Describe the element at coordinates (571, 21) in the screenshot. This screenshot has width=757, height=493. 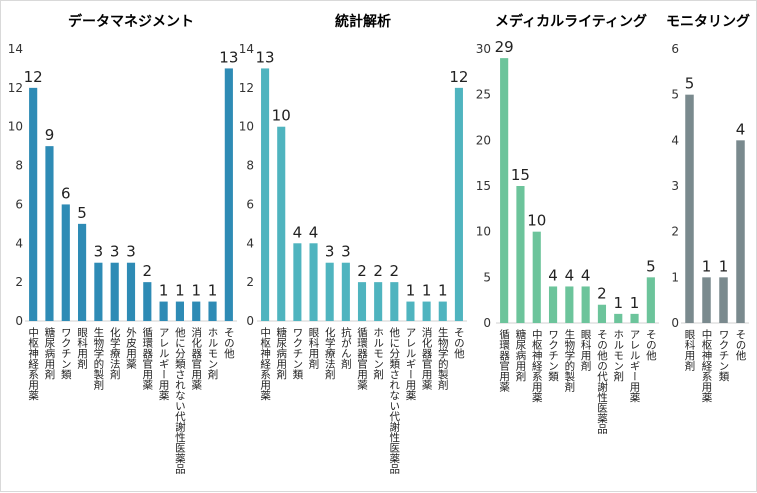
I see `chart-title: メディカルライティング` at that location.